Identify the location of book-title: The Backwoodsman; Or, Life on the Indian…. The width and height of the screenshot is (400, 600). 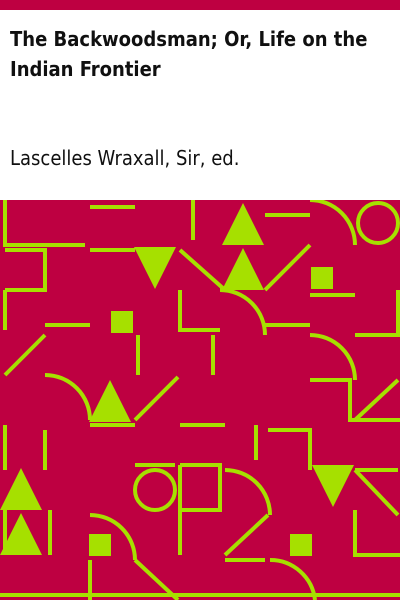
(189, 54).